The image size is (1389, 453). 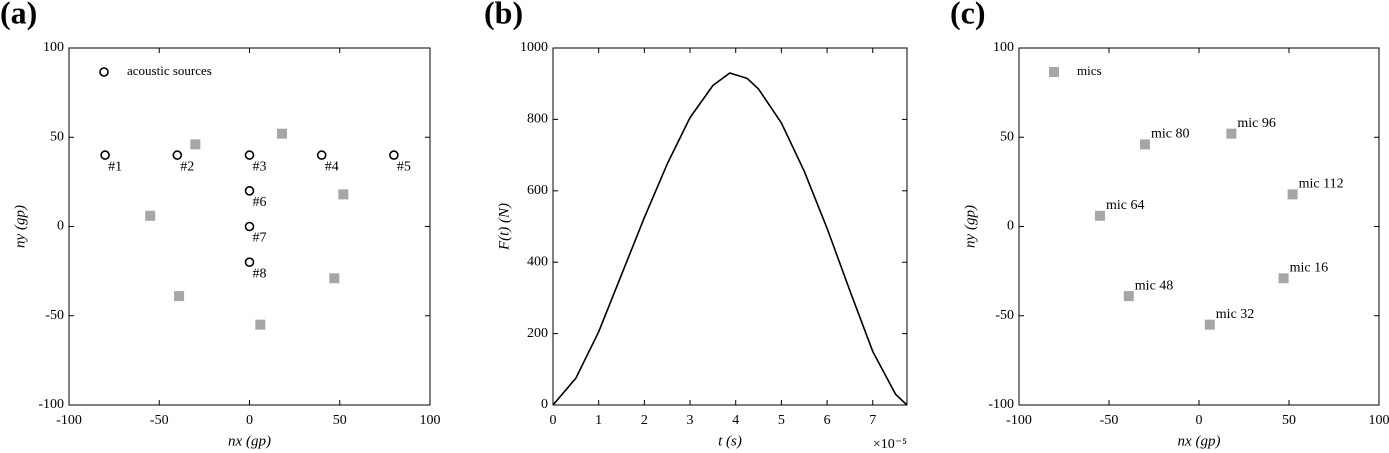 I want to click on point-label: #8, so click(x=260, y=273).